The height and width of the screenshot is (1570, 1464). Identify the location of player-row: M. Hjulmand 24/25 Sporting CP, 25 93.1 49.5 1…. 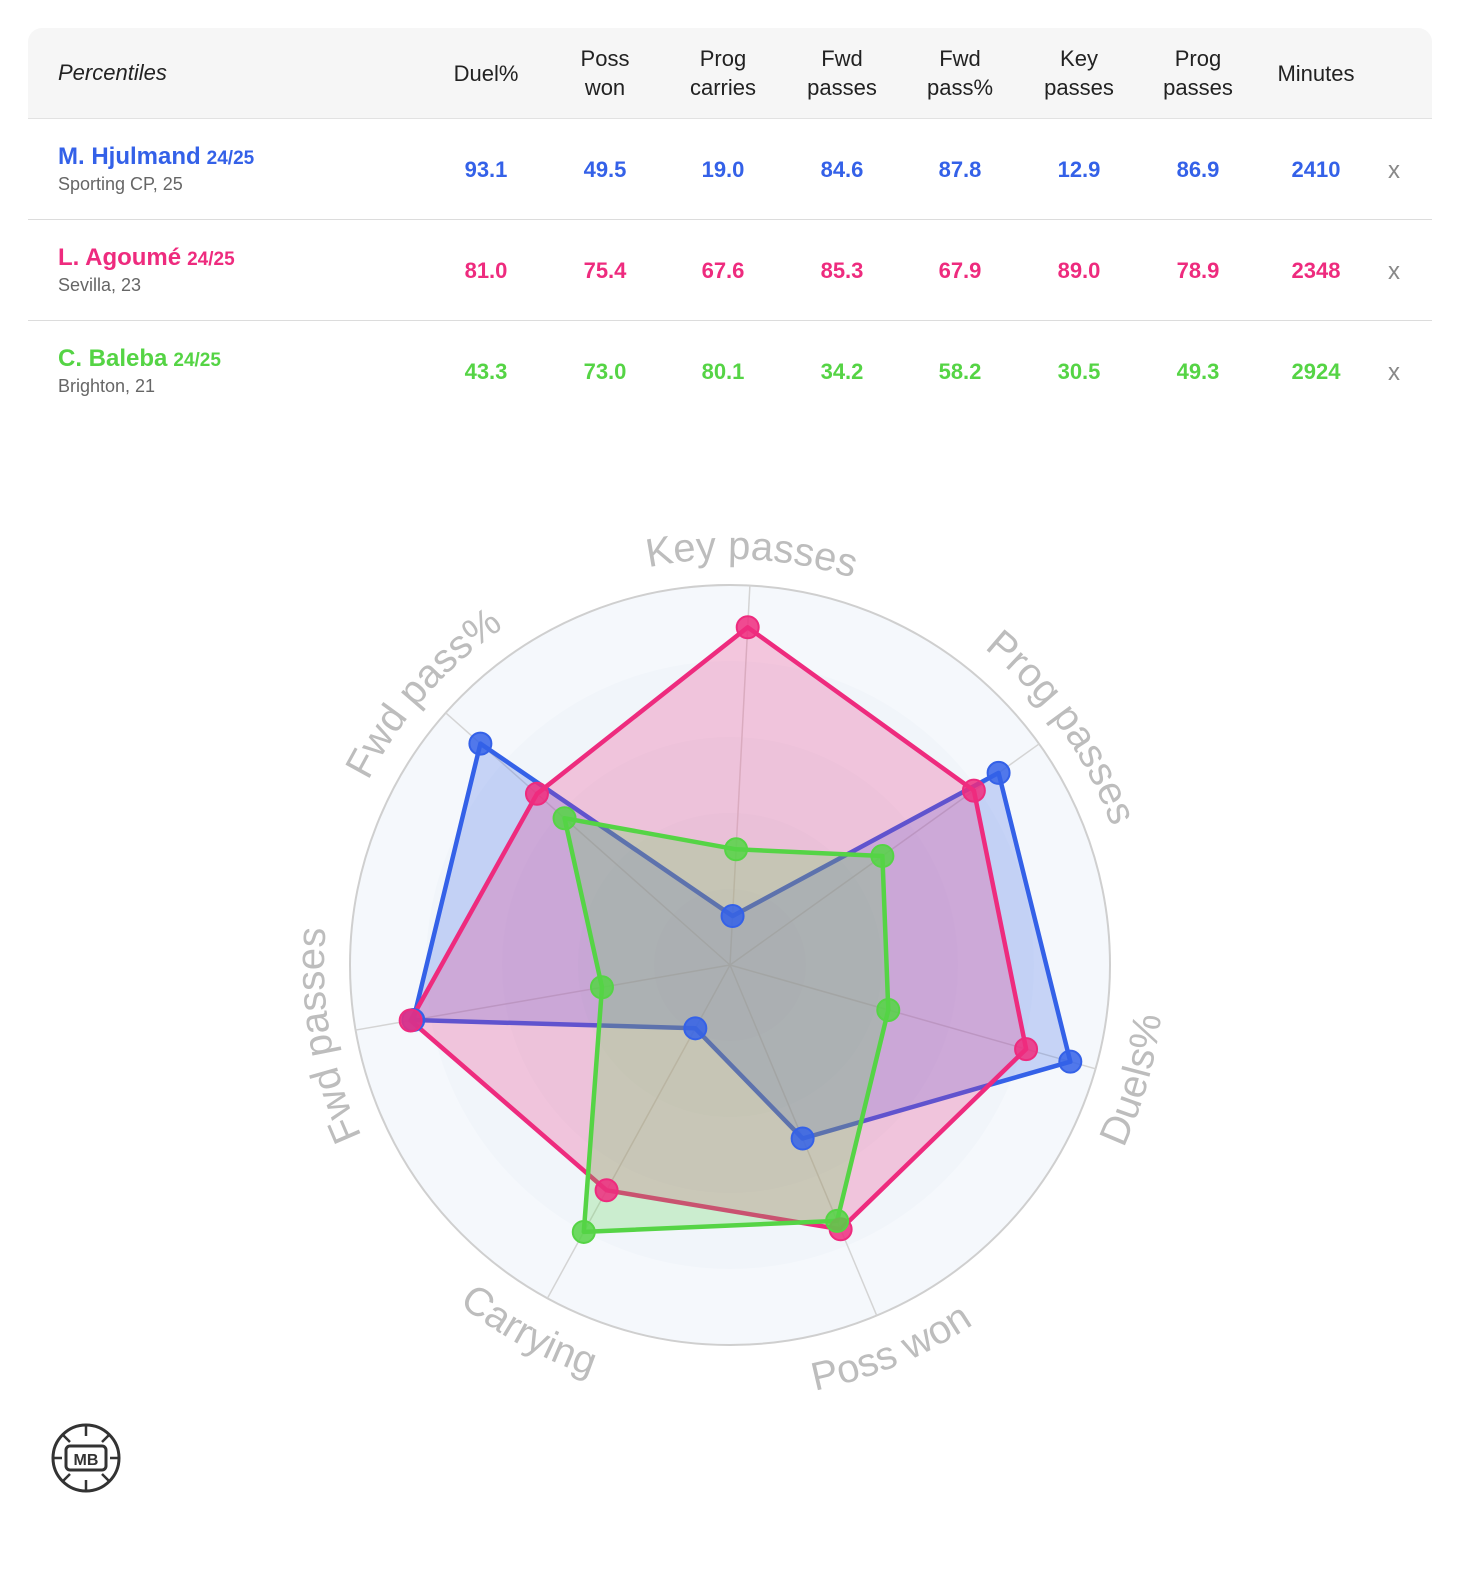
(730, 169).